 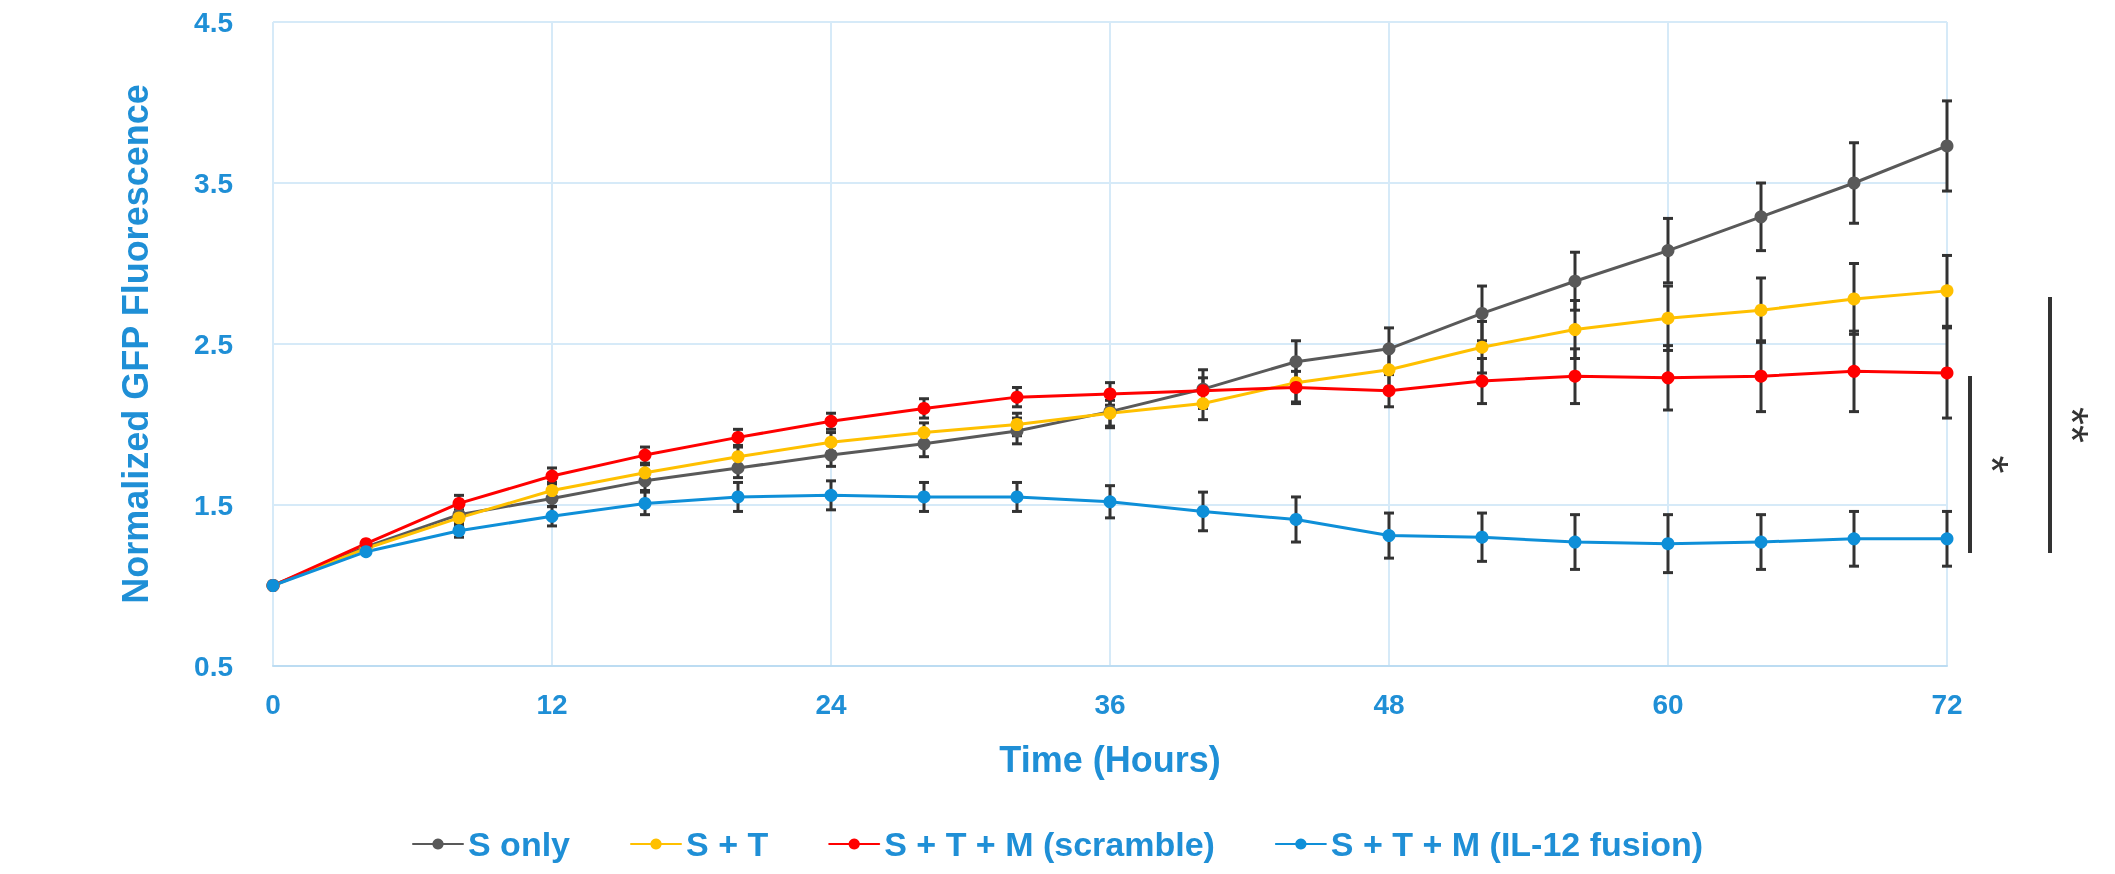 What do you see at coordinates (1110, 759) in the screenshot?
I see `x-axis-title: Time (Hours)` at bounding box center [1110, 759].